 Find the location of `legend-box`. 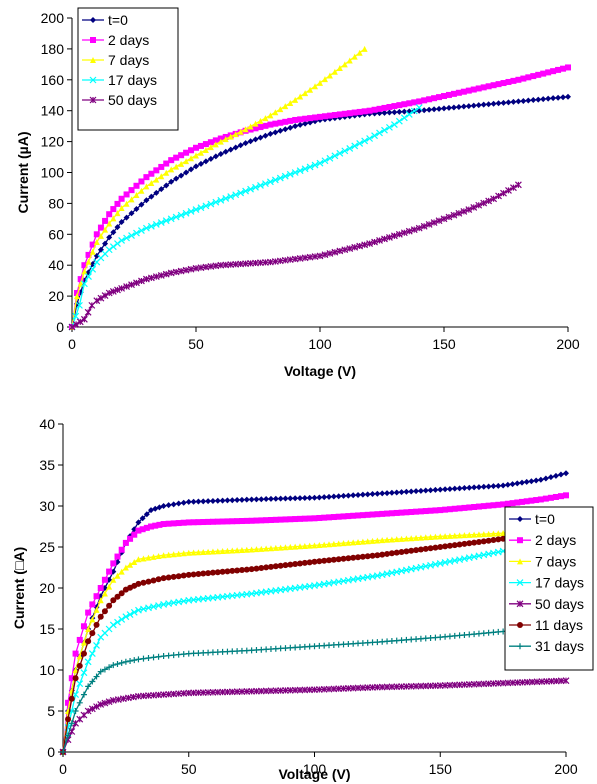

legend-box is located at coordinates (549, 588).